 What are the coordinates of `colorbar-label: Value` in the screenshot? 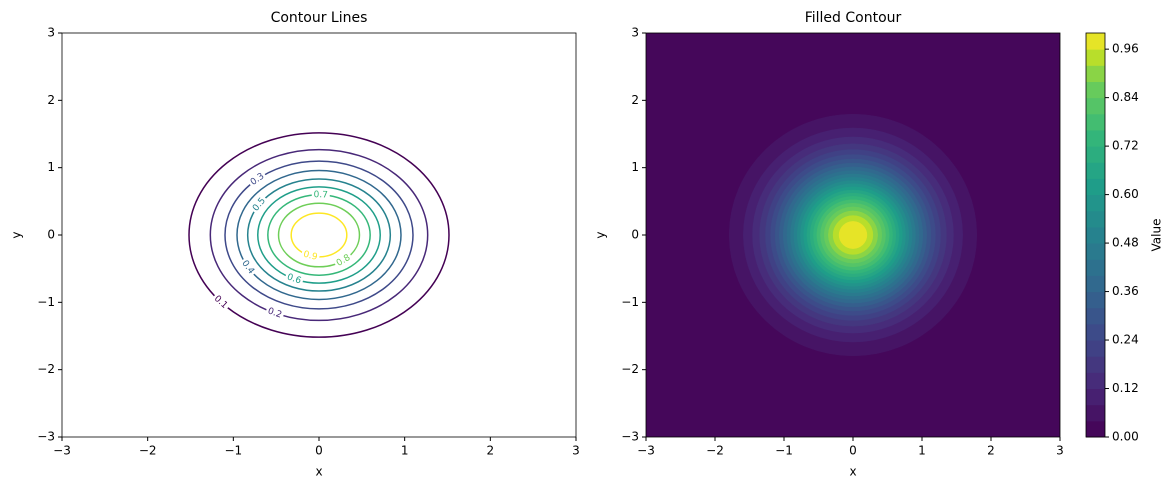 It's located at (1157, 235).